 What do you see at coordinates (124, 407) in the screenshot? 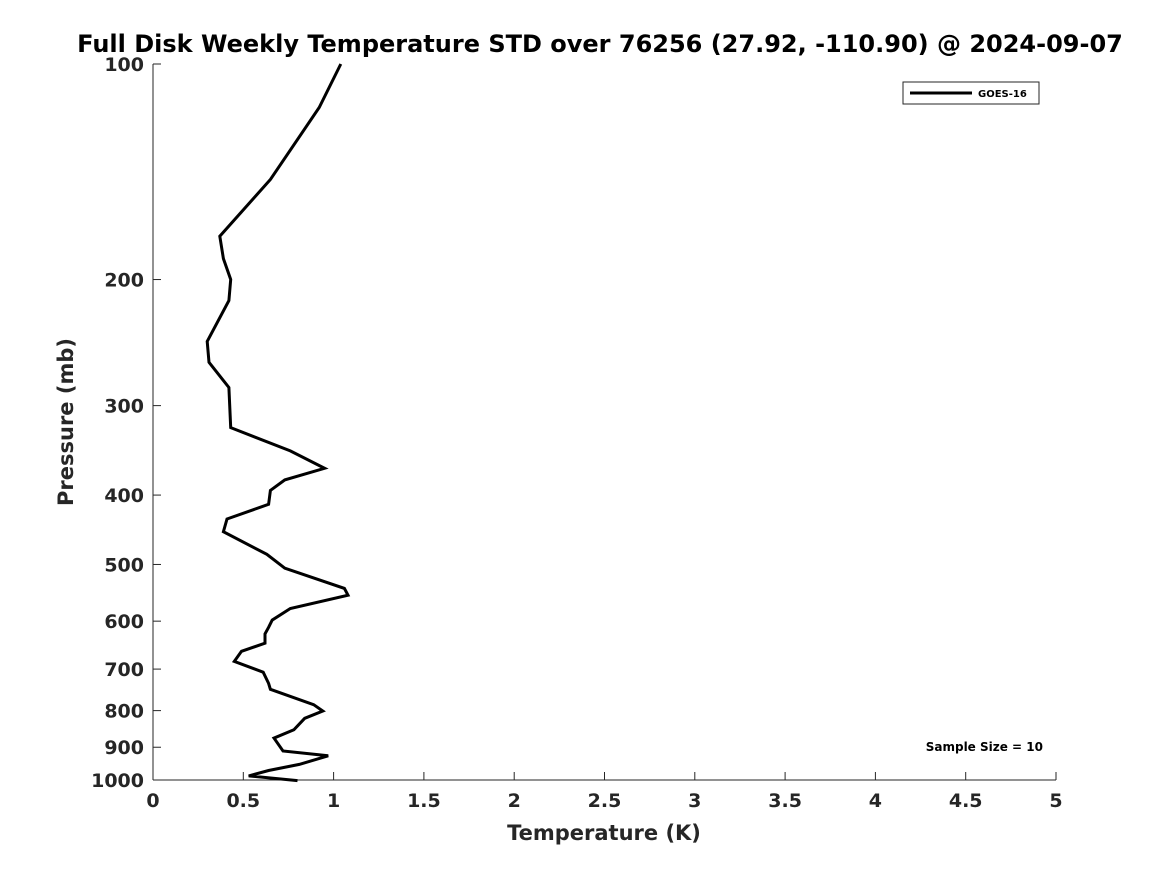
I see `y-tick-label: 300` at bounding box center [124, 407].